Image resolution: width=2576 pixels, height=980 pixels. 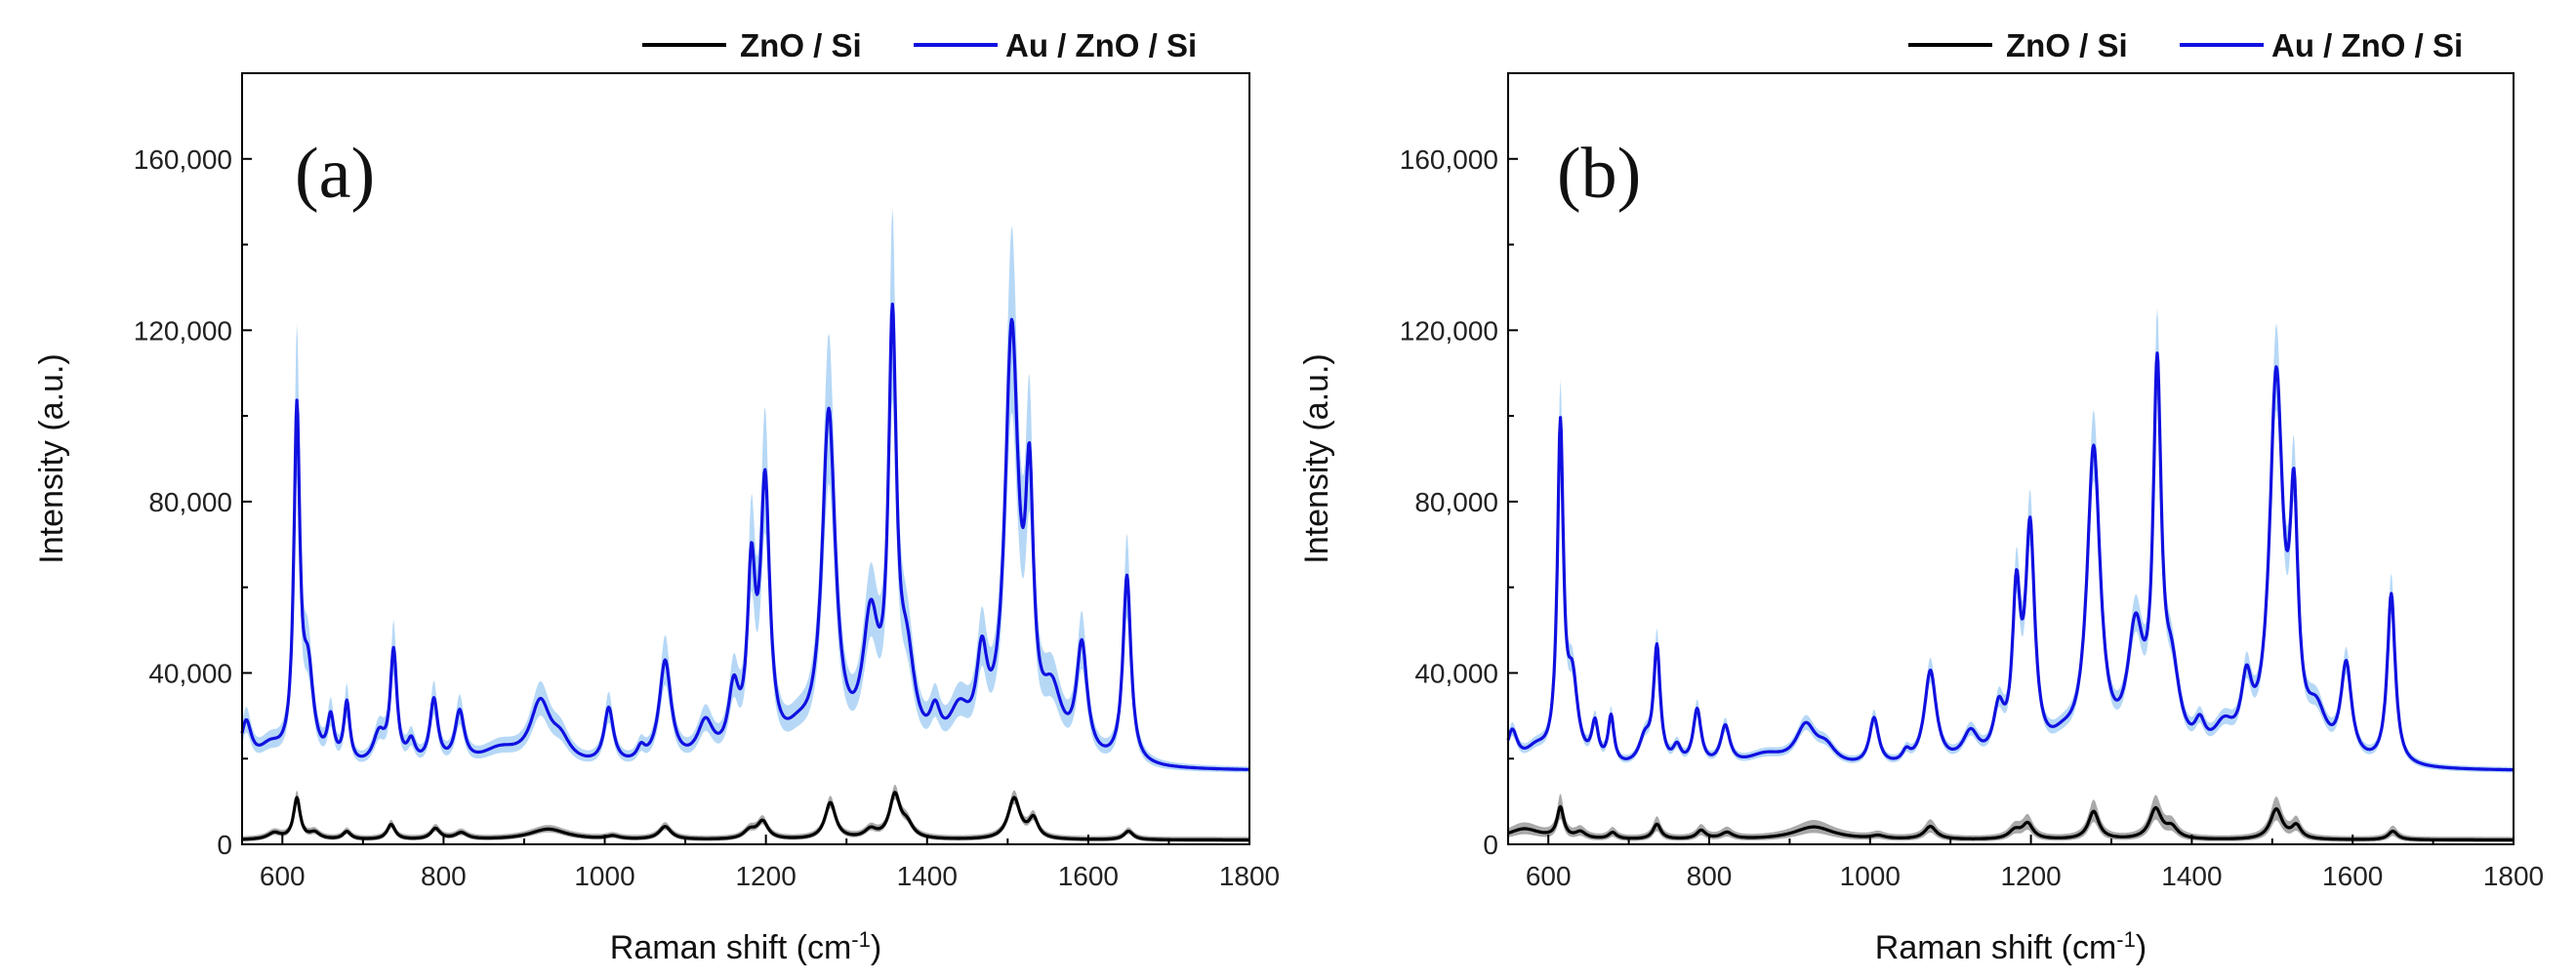 What do you see at coordinates (335, 174) in the screenshot?
I see `panel-label: (a)` at bounding box center [335, 174].